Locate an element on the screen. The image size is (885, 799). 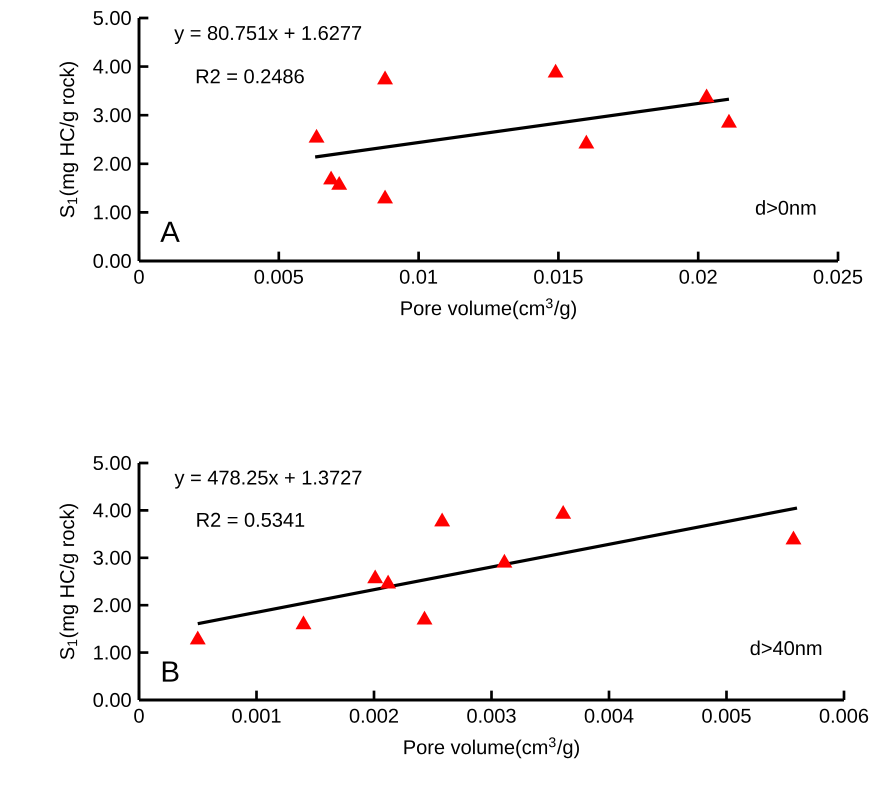
annotation: d>40nm is located at coordinates (786, 648).